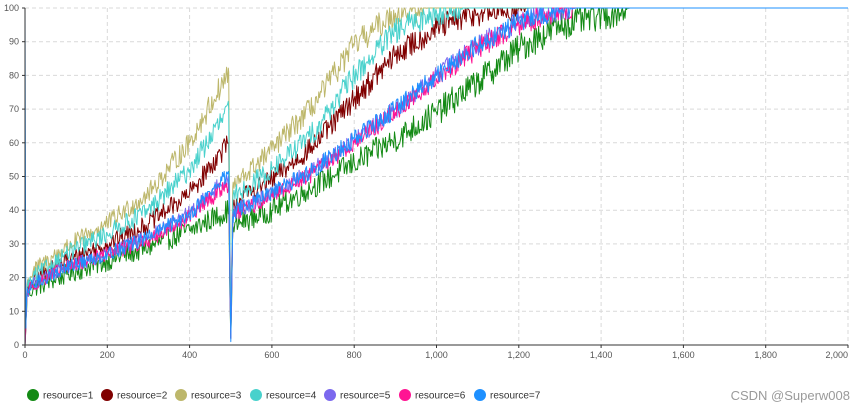  What do you see at coordinates (519, 355) in the screenshot?
I see `x-tick-label: 1,200` at bounding box center [519, 355].